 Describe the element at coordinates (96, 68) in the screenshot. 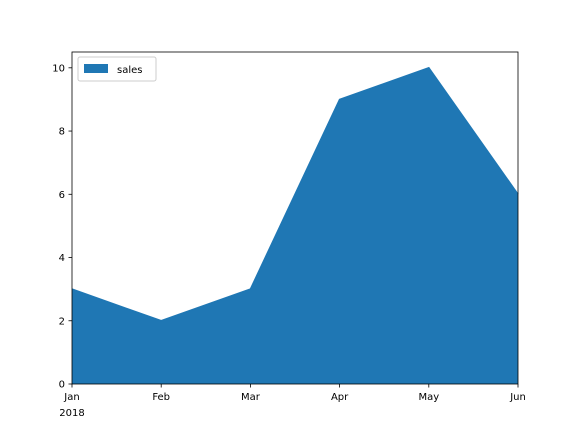

I see `legend-swatch-sales` at that location.